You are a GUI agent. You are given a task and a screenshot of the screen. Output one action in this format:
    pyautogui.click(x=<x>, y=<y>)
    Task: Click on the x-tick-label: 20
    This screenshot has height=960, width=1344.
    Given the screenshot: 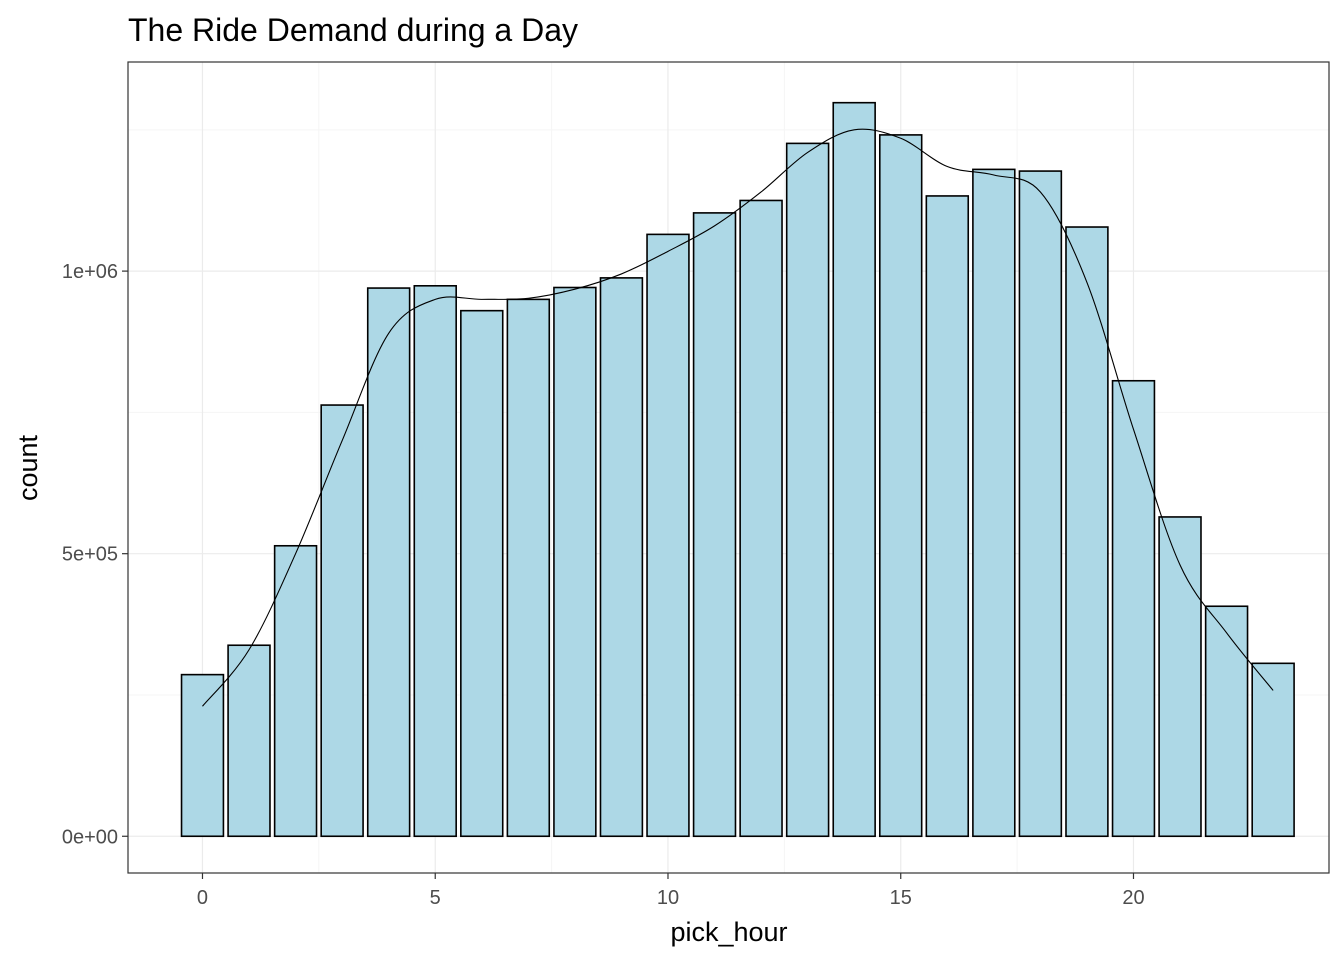 What is the action you would take?
    pyautogui.click(x=1133, y=898)
    